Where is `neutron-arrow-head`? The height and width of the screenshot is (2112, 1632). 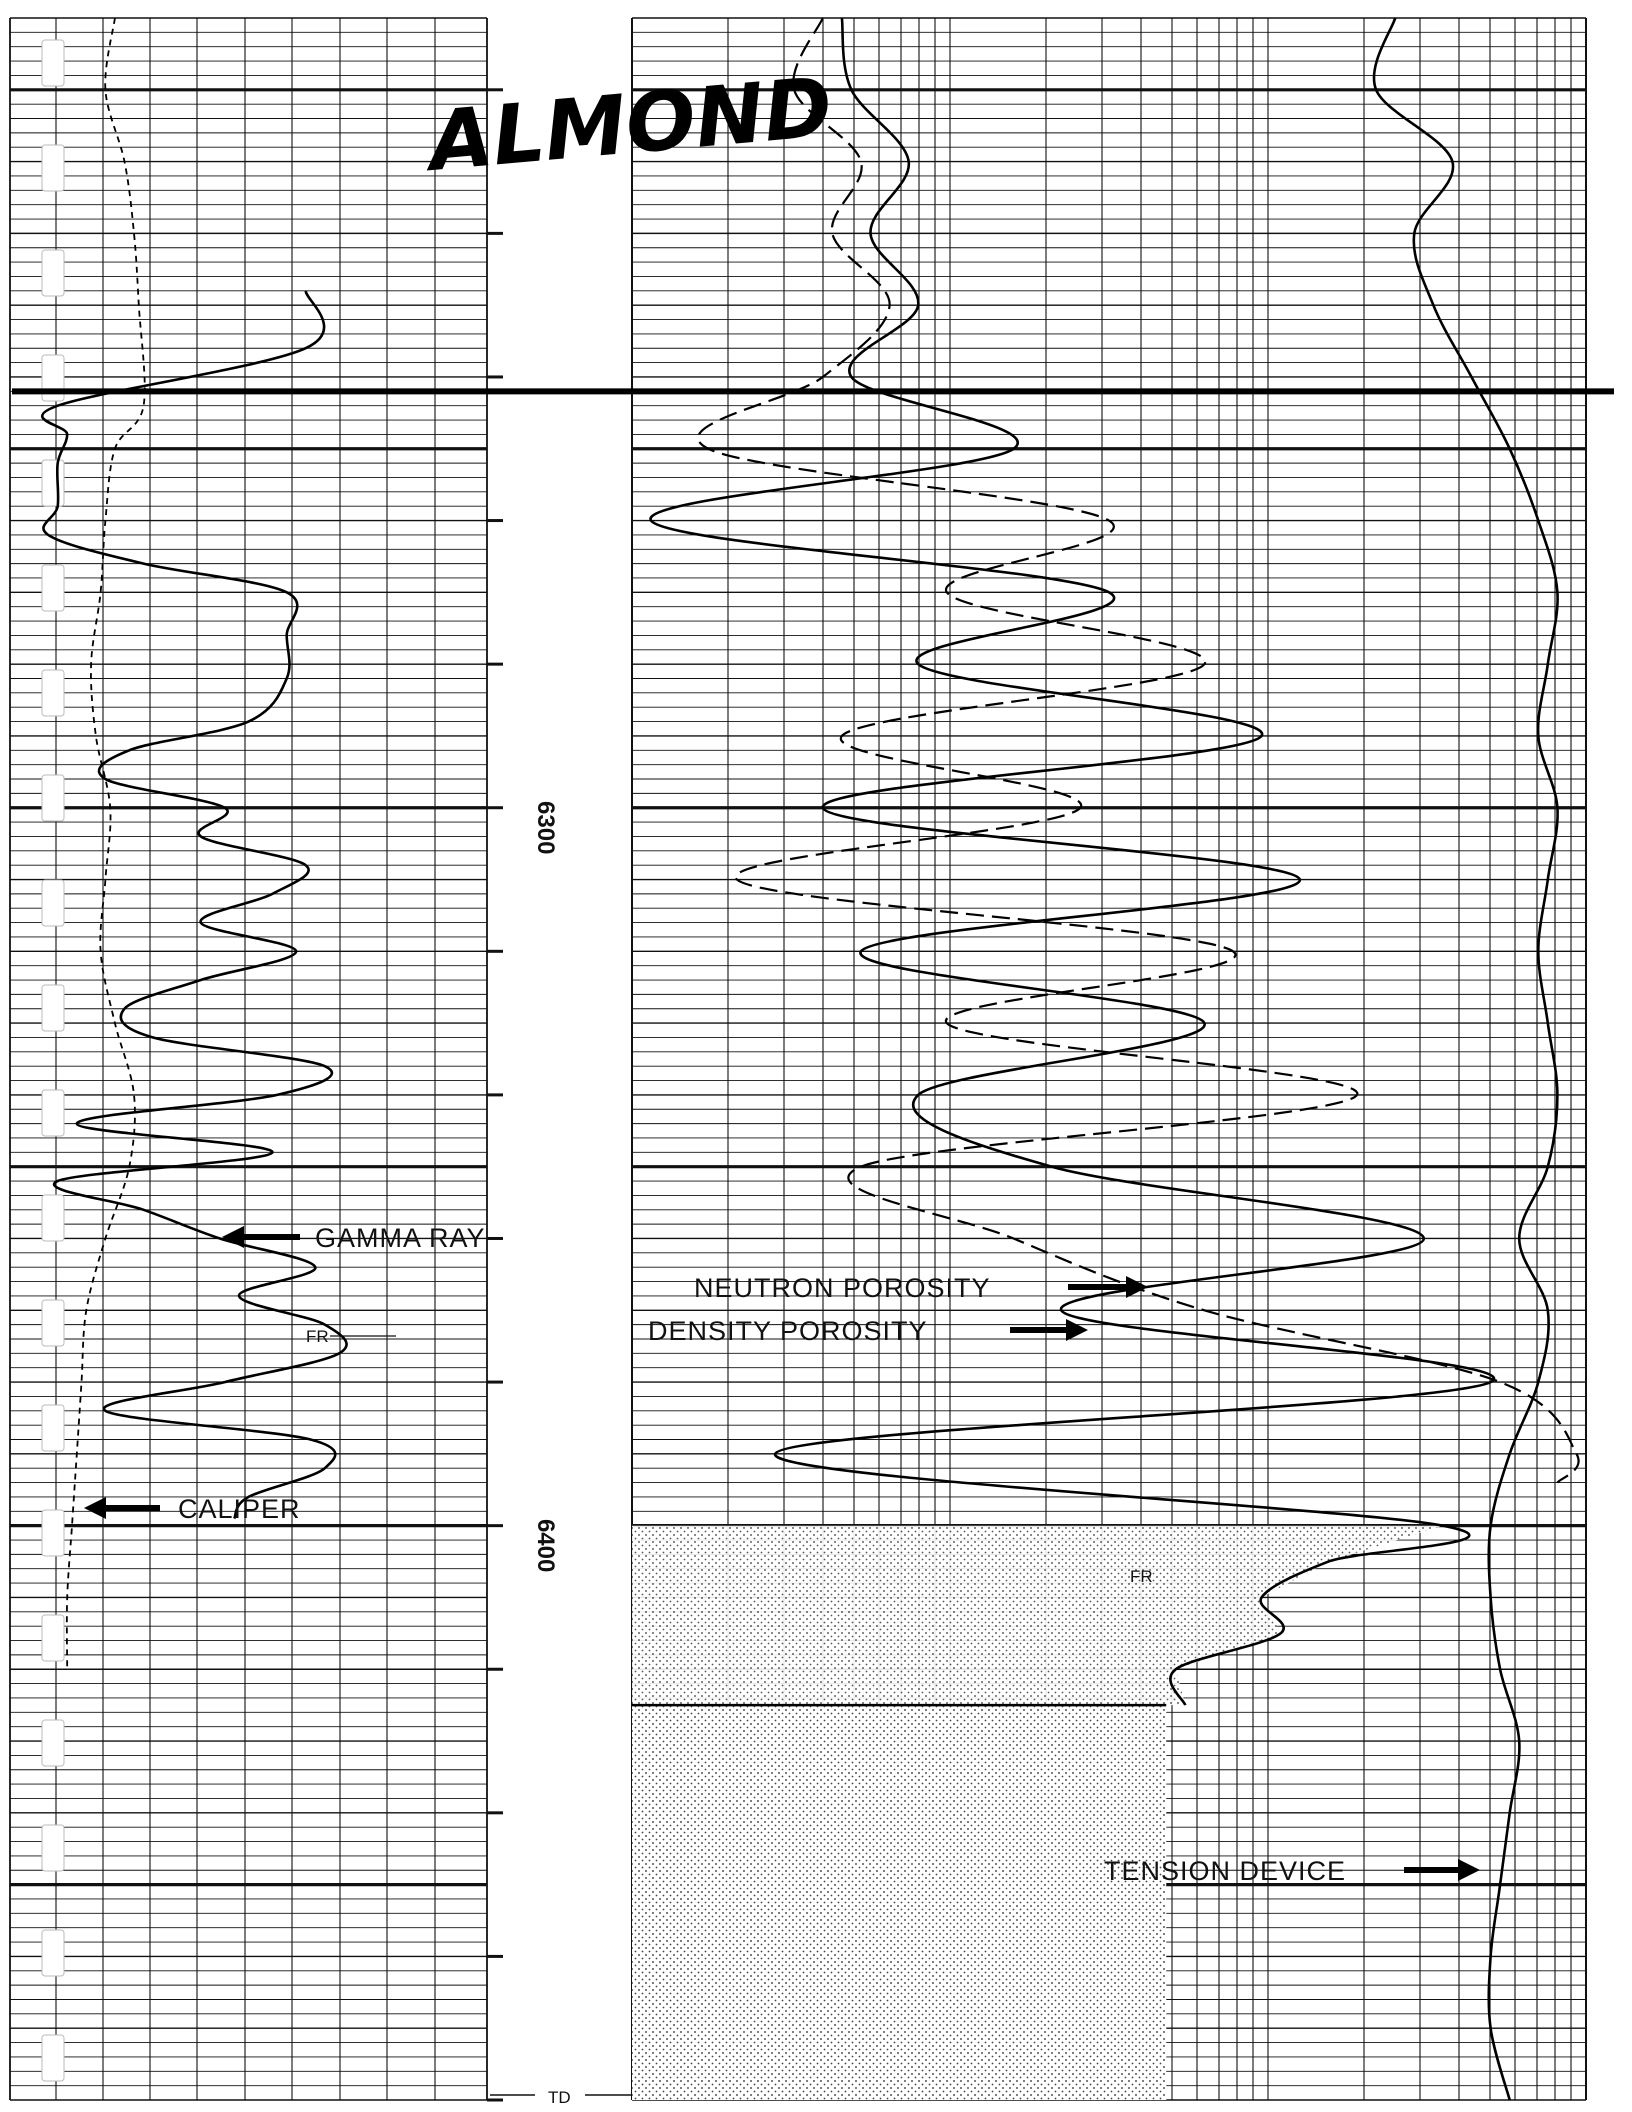
neutron-arrow-head is located at coordinates (1137, 1287).